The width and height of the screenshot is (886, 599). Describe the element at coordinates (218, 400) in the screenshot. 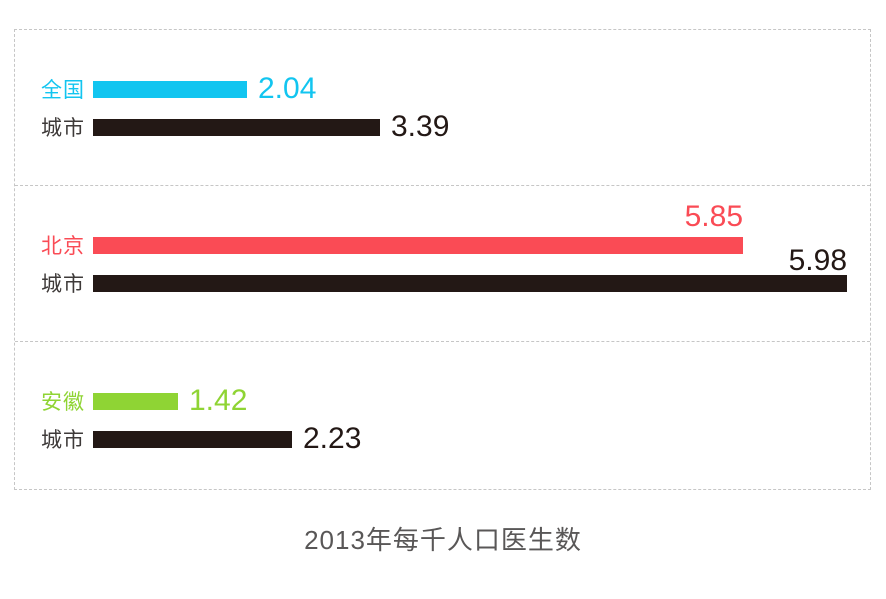

I see `bar-value: 1.42` at that location.